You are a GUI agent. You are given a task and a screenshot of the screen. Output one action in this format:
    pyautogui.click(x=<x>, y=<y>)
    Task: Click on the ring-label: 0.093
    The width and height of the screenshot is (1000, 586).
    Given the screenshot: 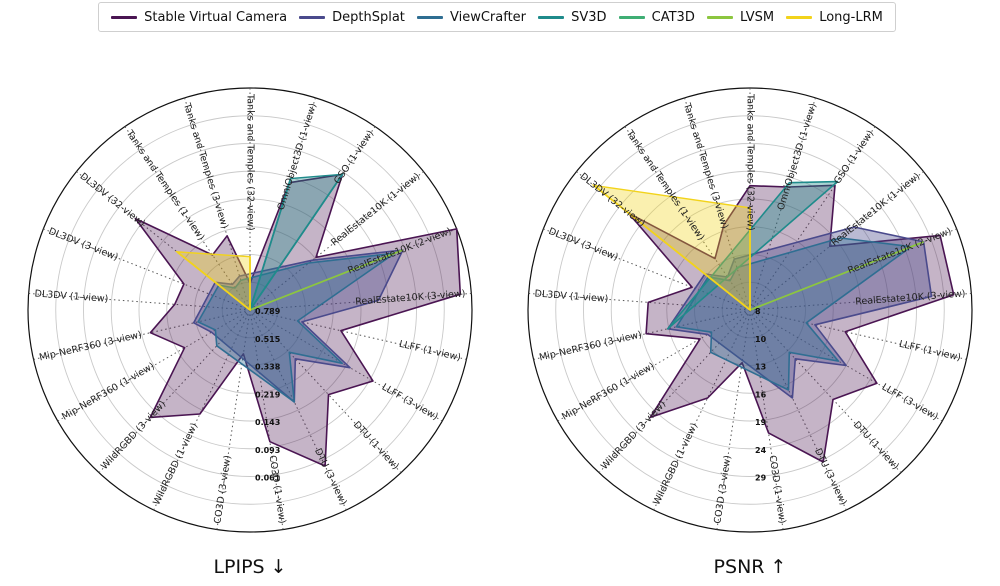 What is the action you would take?
    pyautogui.click(x=267, y=450)
    